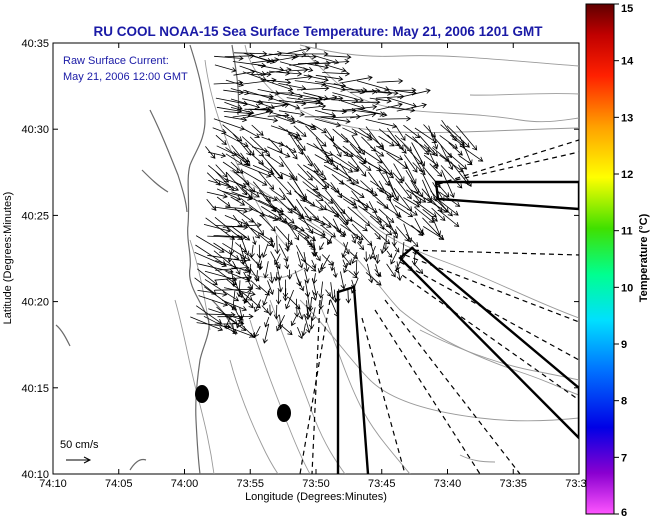 The height and width of the screenshot is (519, 651). Describe the element at coordinates (644, 257) in the screenshot. I see `colorbar-label: Temperature (°C)` at that location.